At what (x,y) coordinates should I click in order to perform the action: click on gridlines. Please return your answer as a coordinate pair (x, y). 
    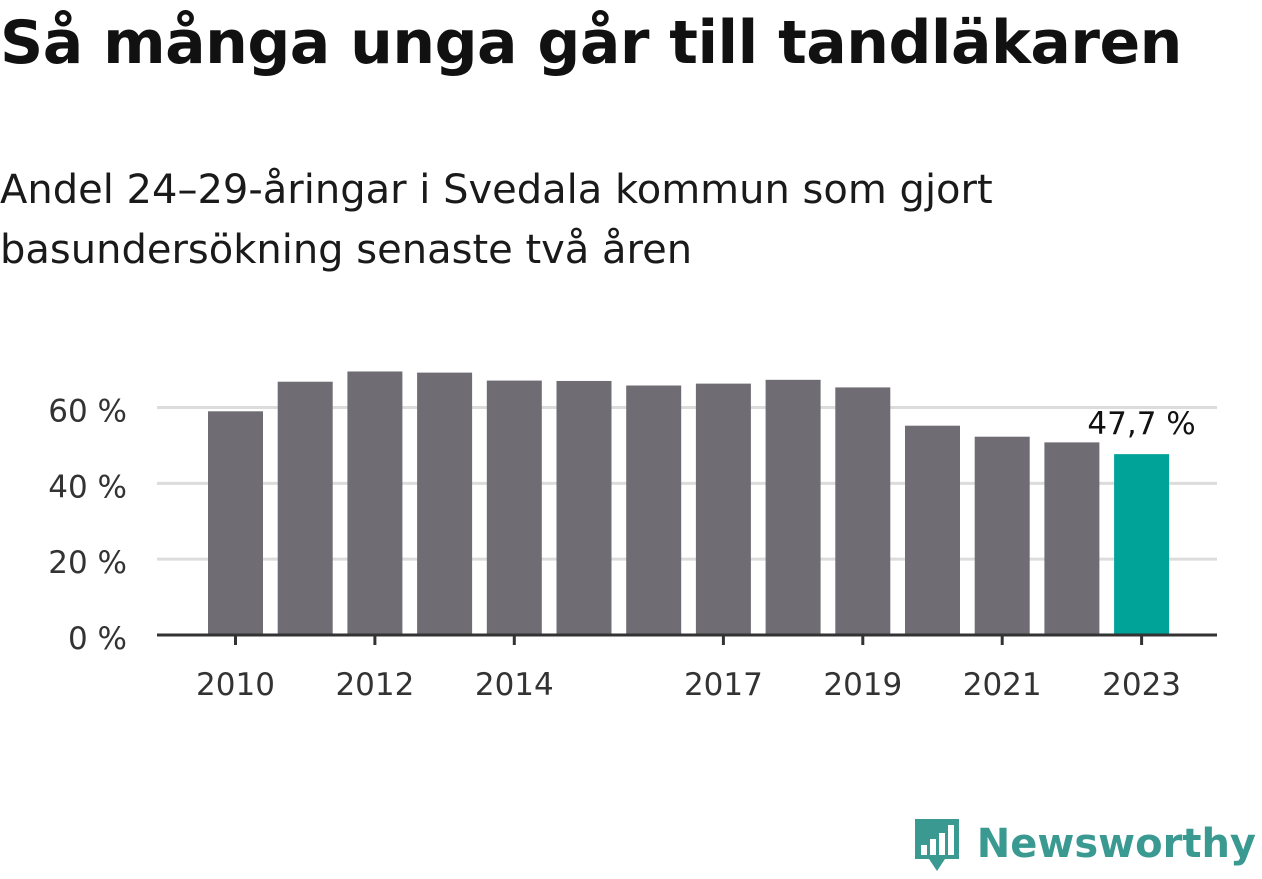
    Looking at the image, I should click on (687, 483).